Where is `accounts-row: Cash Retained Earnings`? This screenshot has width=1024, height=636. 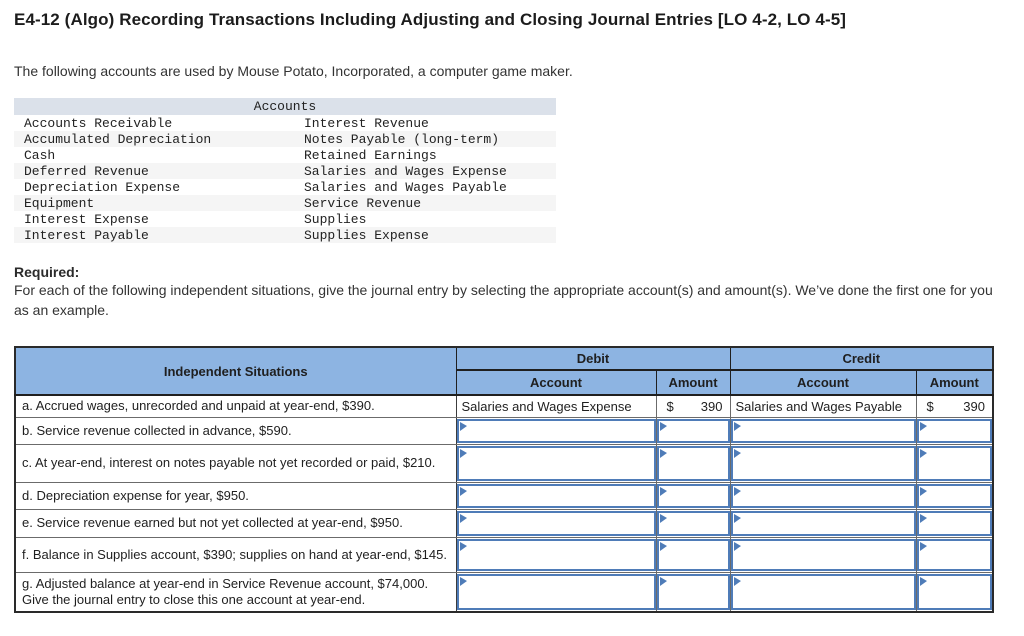 accounts-row: Cash Retained Earnings is located at coordinates (285, 155).